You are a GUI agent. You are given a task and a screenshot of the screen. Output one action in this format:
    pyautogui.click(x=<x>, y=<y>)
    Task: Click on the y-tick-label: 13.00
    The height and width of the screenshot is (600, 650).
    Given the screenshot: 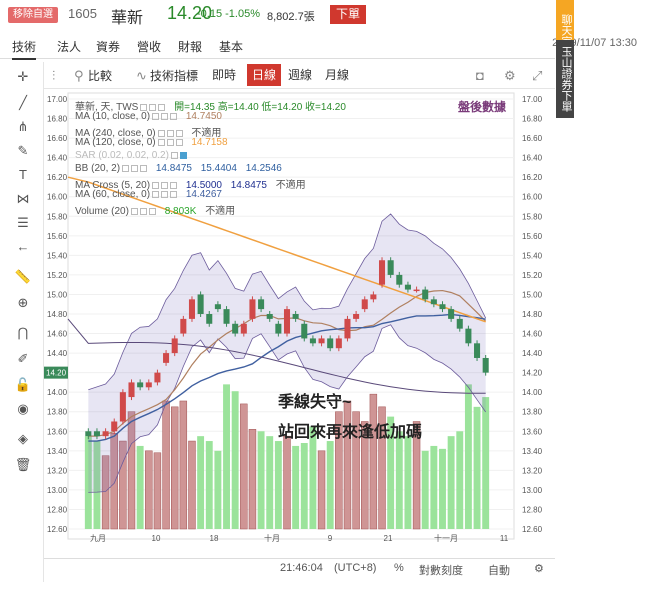 What is the action you would take?
    pyautogui.click(x=532, y=490)
    